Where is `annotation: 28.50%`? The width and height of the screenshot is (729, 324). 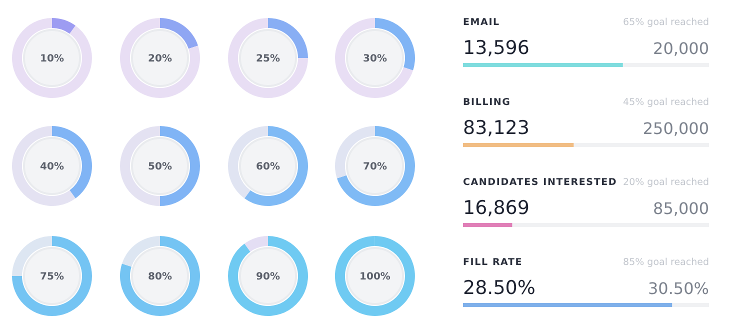
annotation: 28.50% is located at coordinates (499, 288).